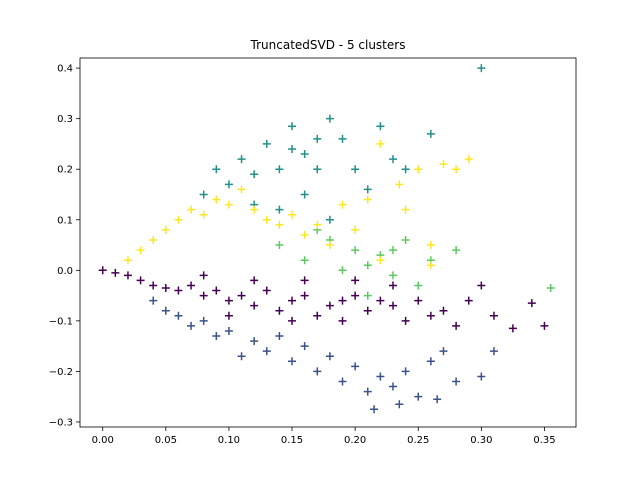 The height and width of the screenshot is (480, 640). Describe the element at coordinates (61, 372) in the screenshot. I see `y-tick-label: −0.2` at that location.